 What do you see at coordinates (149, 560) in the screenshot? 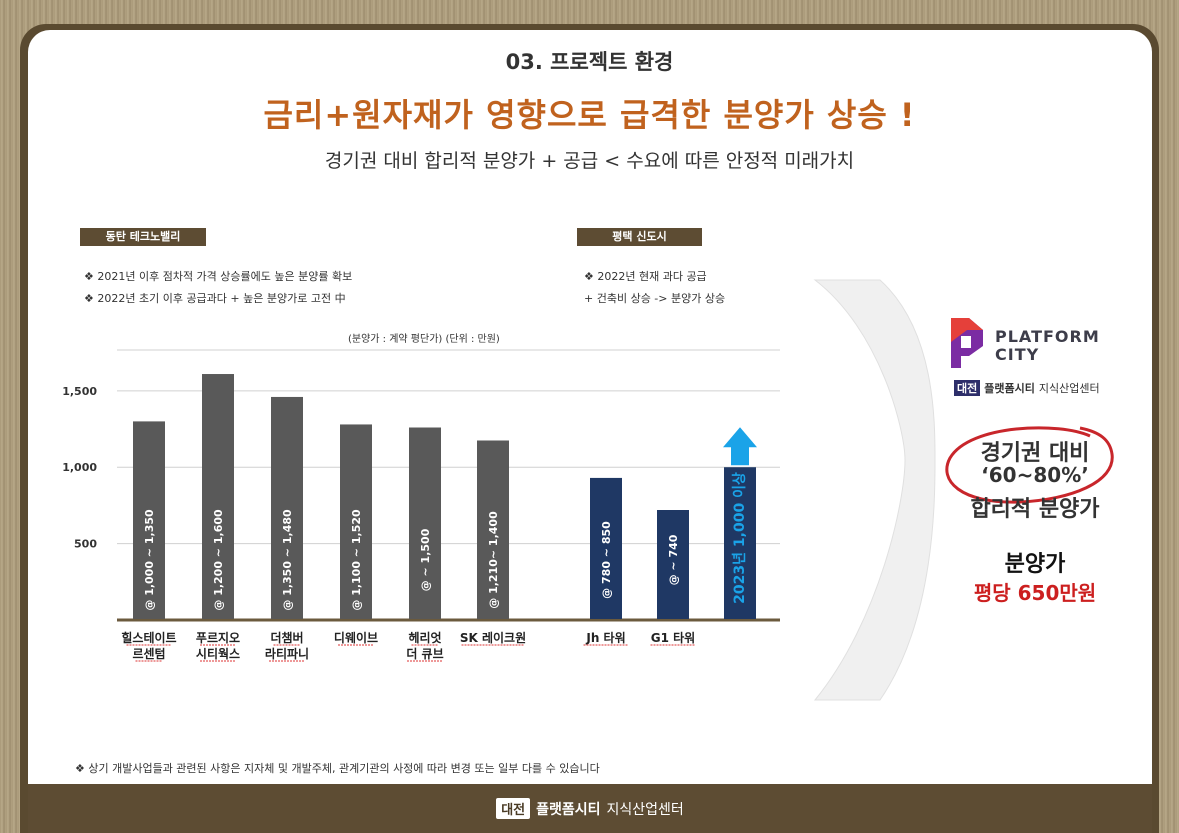
I see `bar-value-label: @ 1,000 ~ 1,350` at bounding box center [149, 560].